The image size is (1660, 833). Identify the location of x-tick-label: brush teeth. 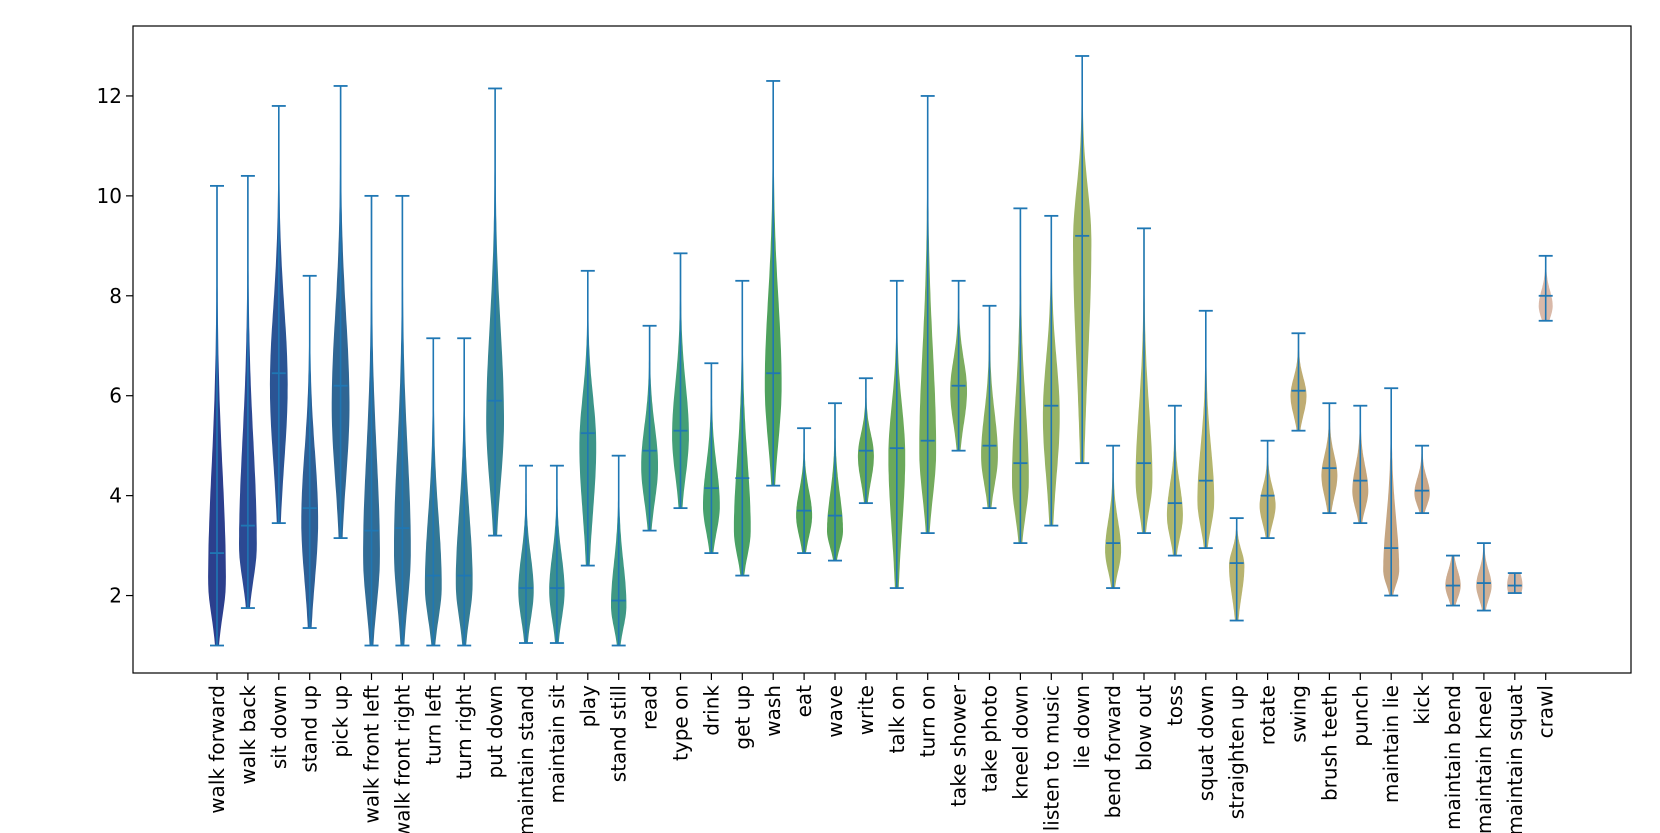
(1329, 743).